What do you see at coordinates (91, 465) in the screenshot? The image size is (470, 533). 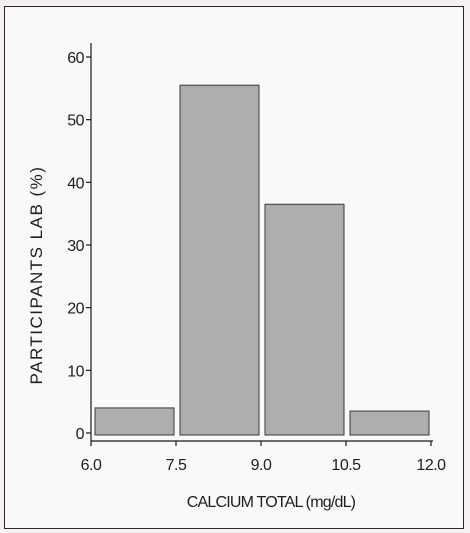 I see `x-tick-label-0: 6.0` at bounding box center [91, 465].